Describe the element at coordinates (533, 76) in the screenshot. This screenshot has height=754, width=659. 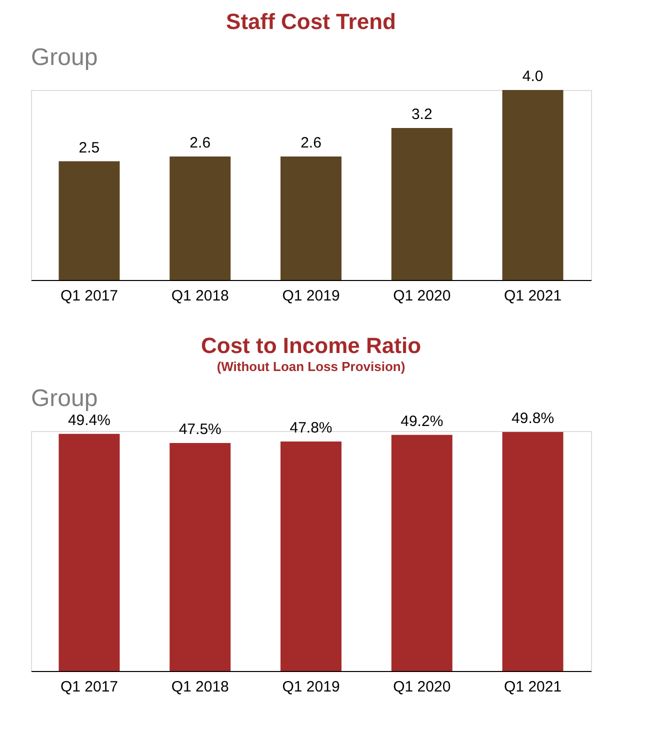
I see `data-label: 4.0` at that location.